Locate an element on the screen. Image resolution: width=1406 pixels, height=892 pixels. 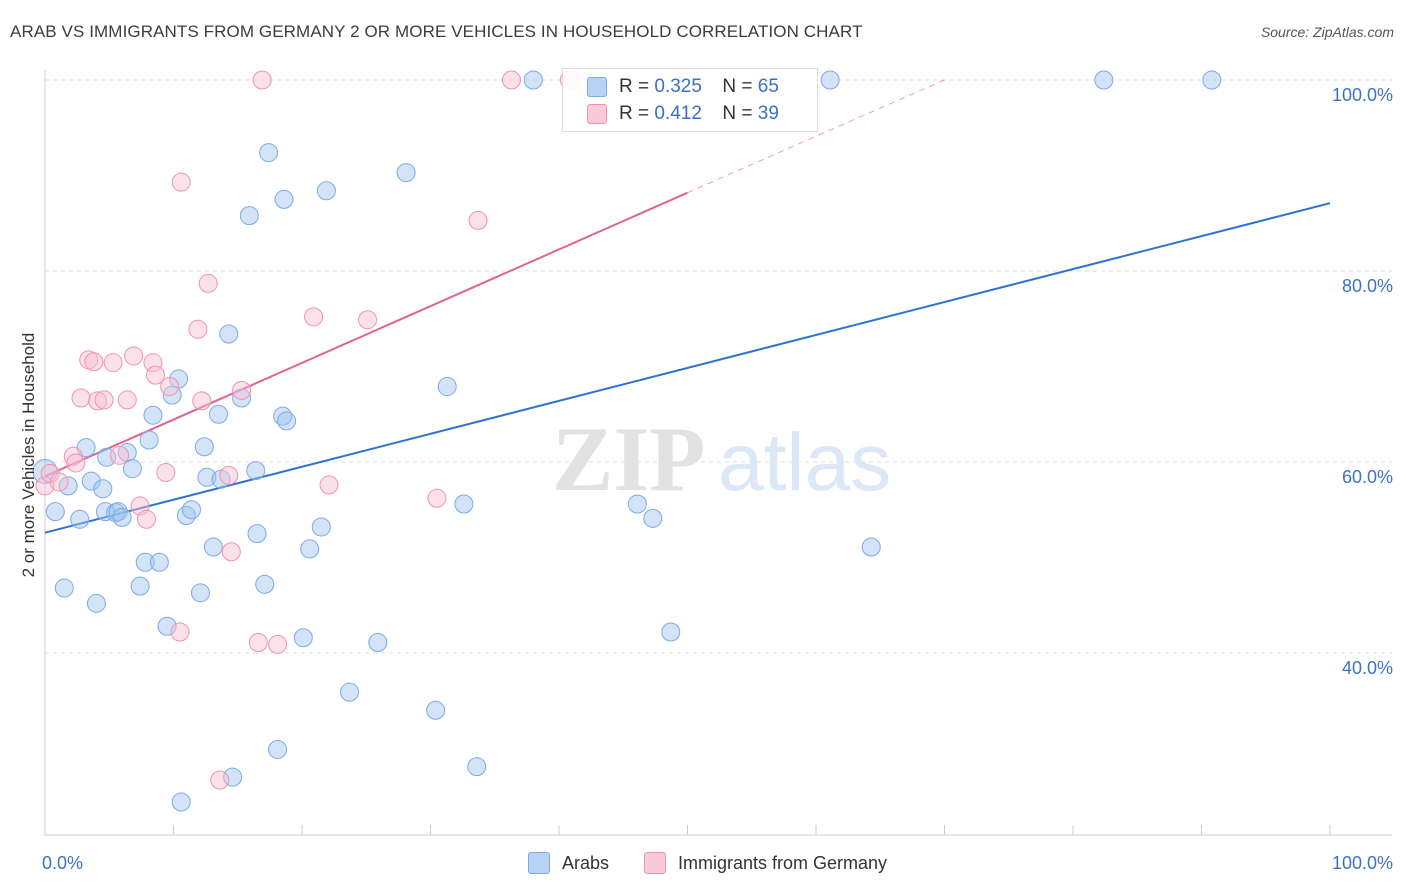
watermark-zip: ZIP is located at coordinates (628, 459).